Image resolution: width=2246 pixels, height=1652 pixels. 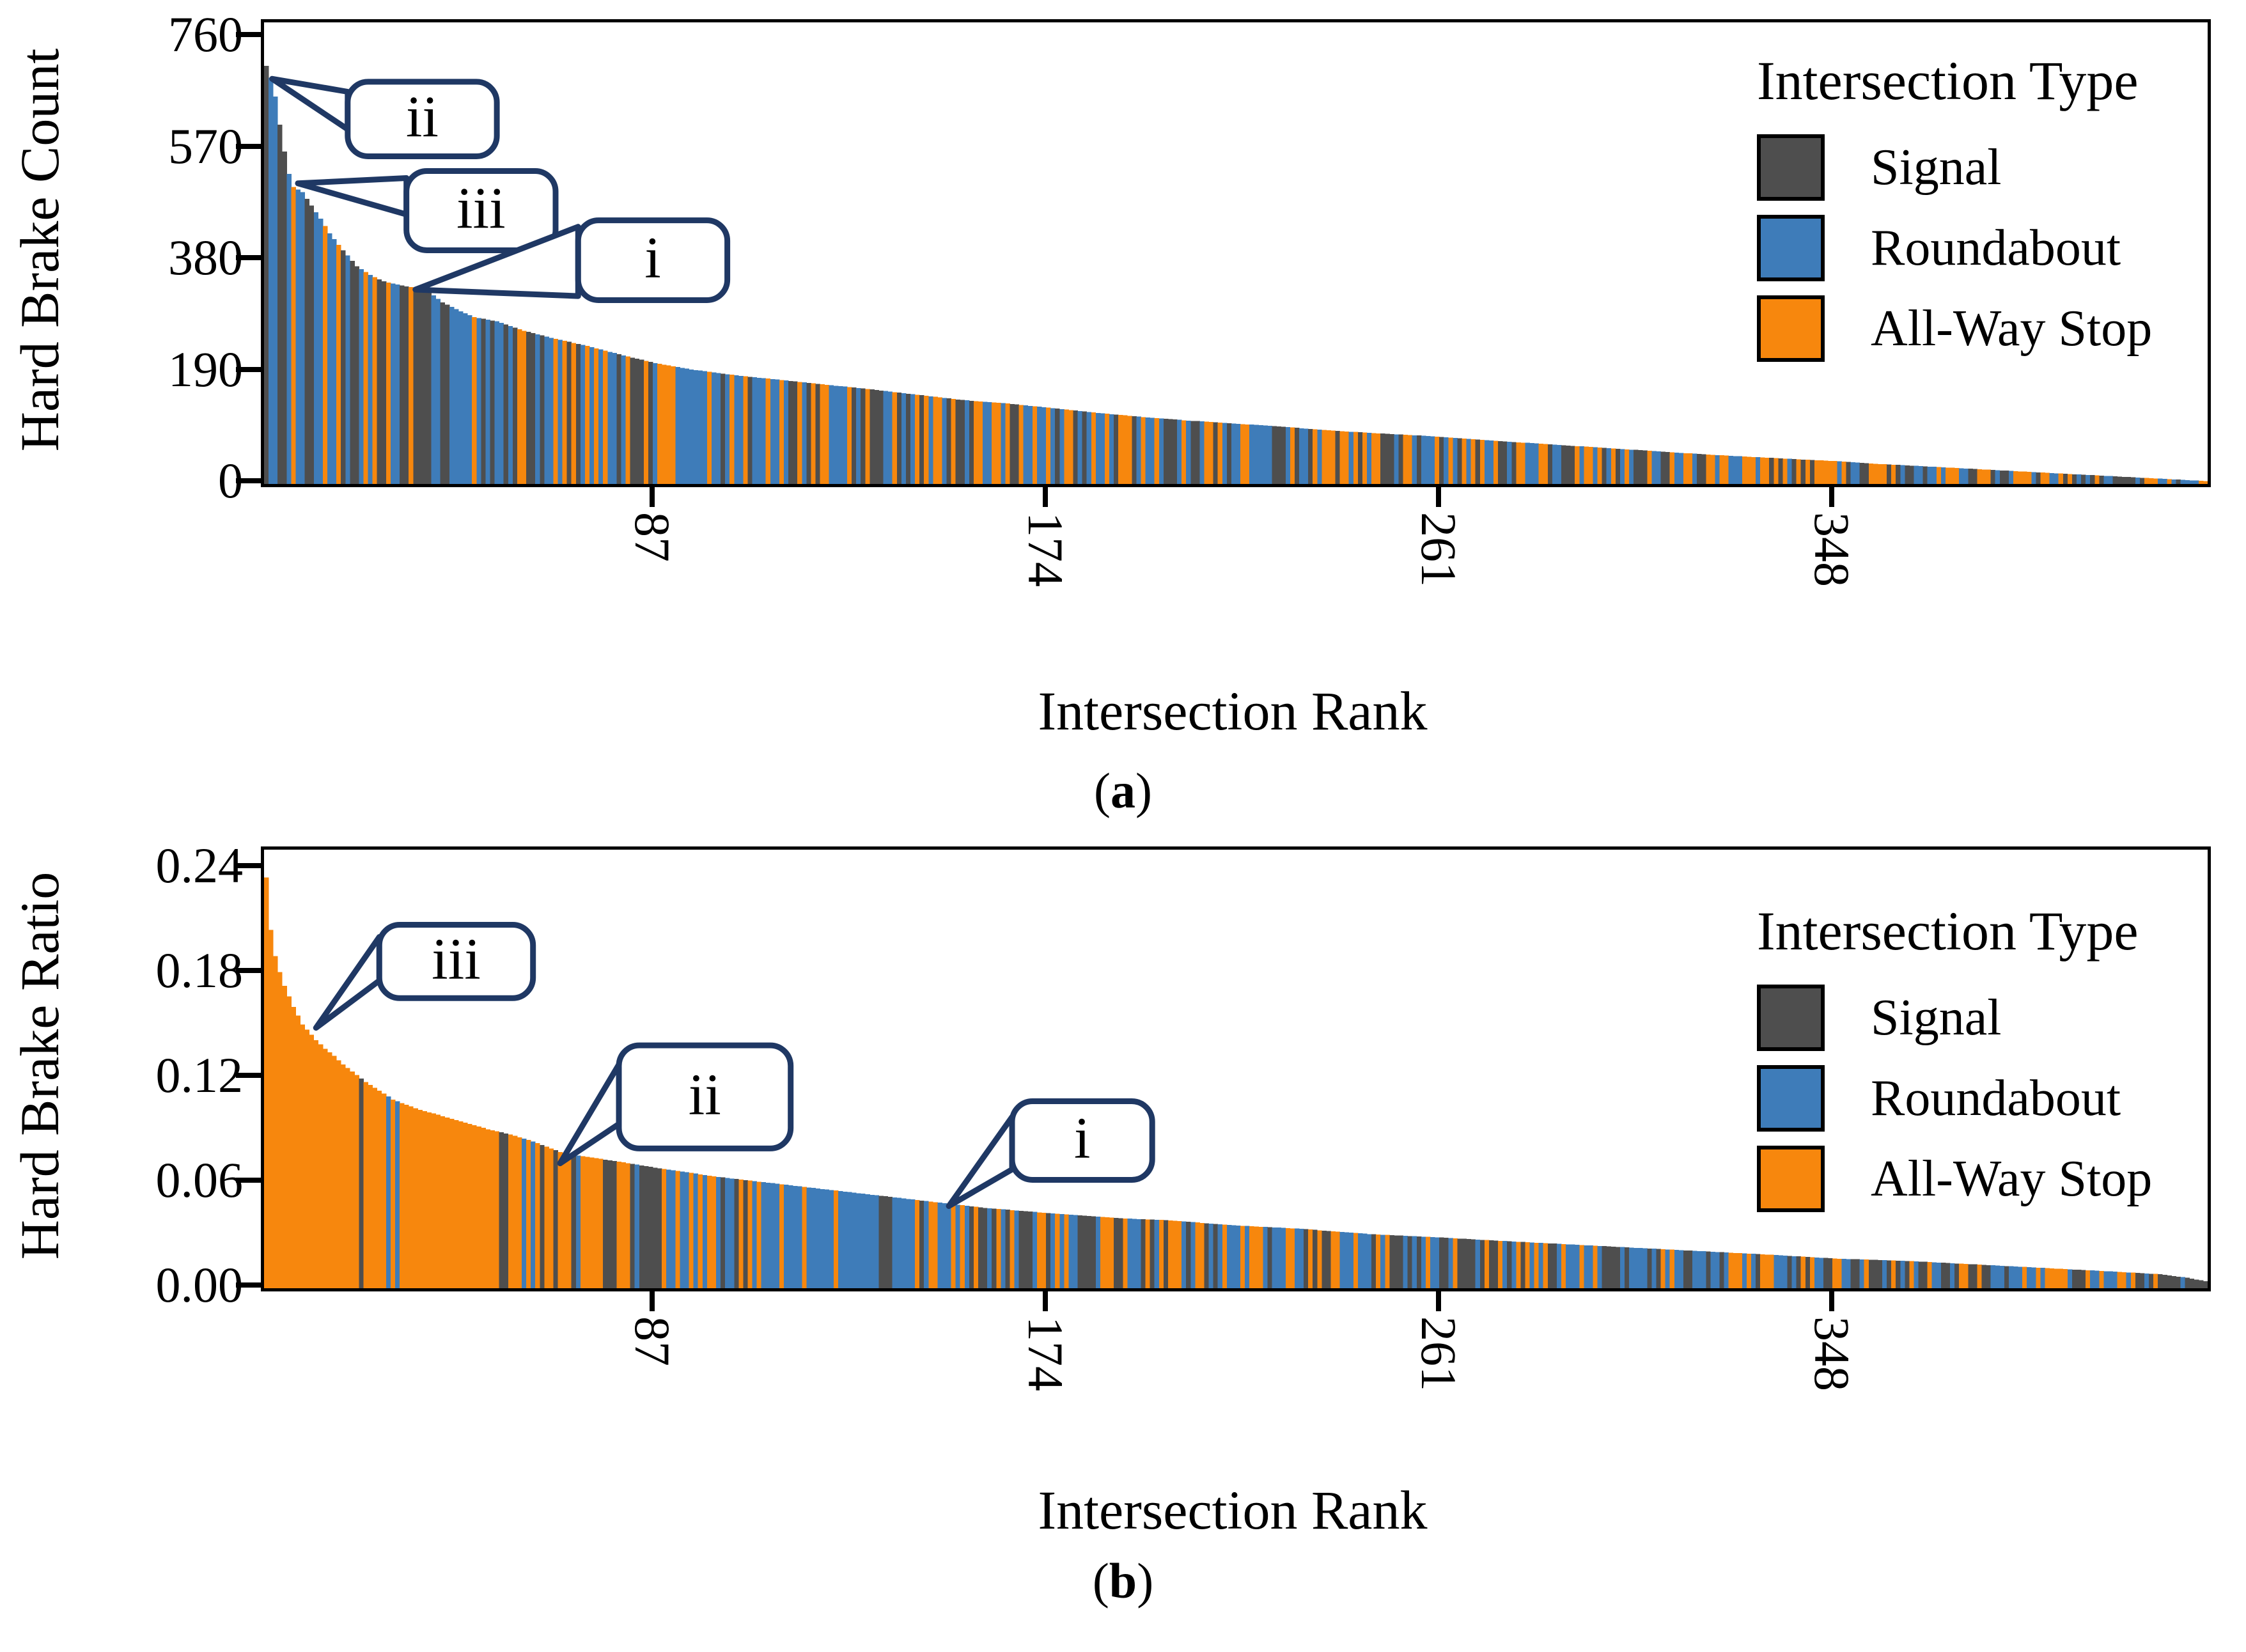 What do you see at coordinates (1143, 791) in the screenshot?
I see `caption-paren: )` at bounding box center [1143, 791].